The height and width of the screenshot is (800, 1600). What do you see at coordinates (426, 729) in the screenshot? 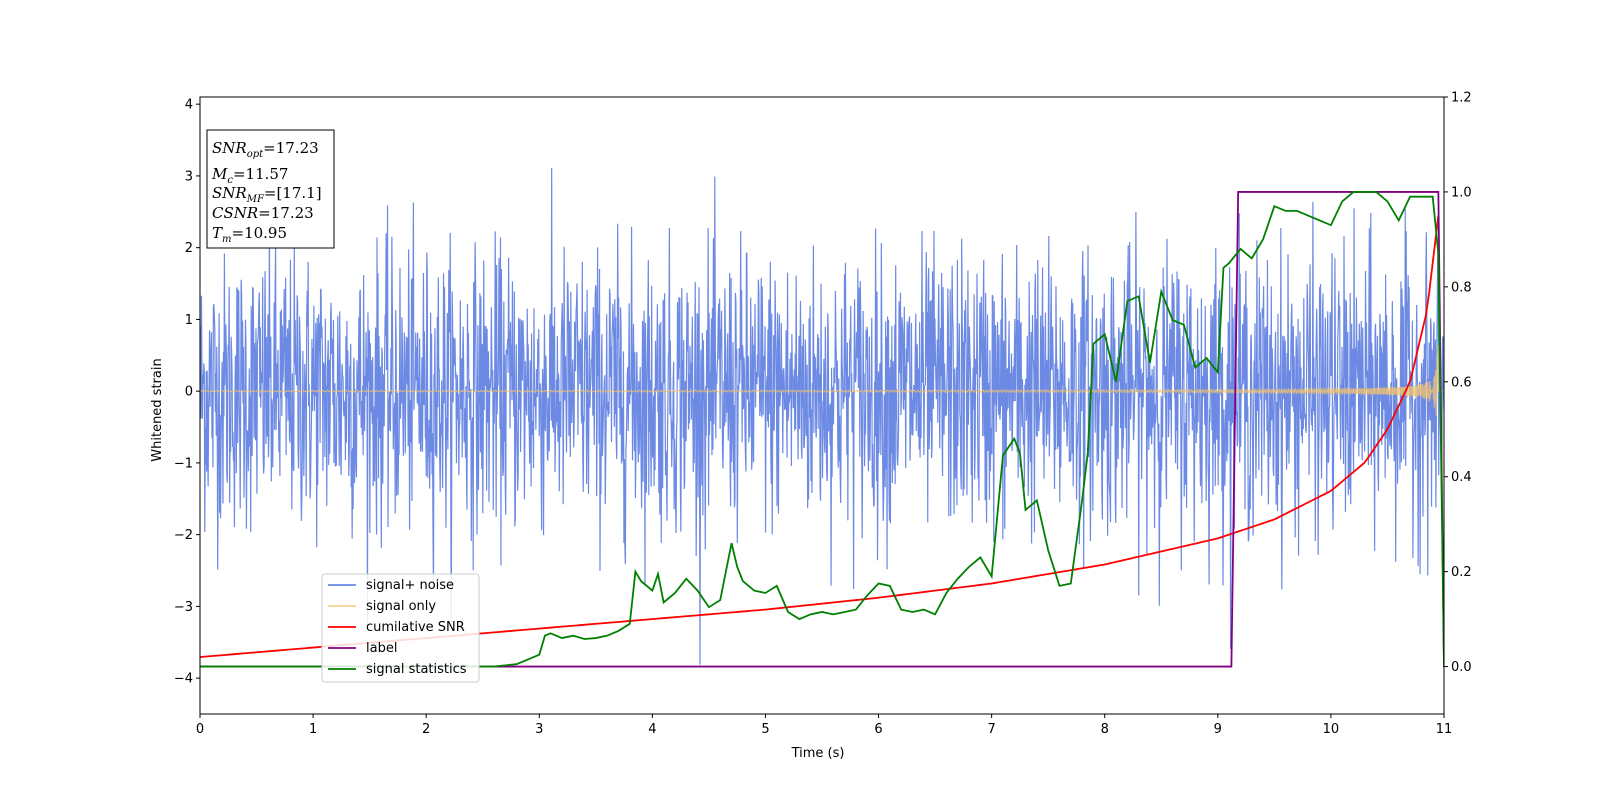
I see `x-tick-label: 2` at bounding box center [426, 729].